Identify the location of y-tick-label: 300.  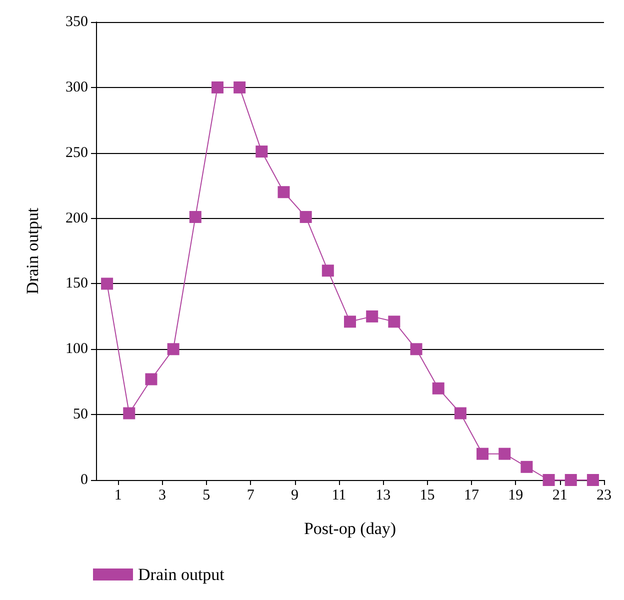
(77, 87).